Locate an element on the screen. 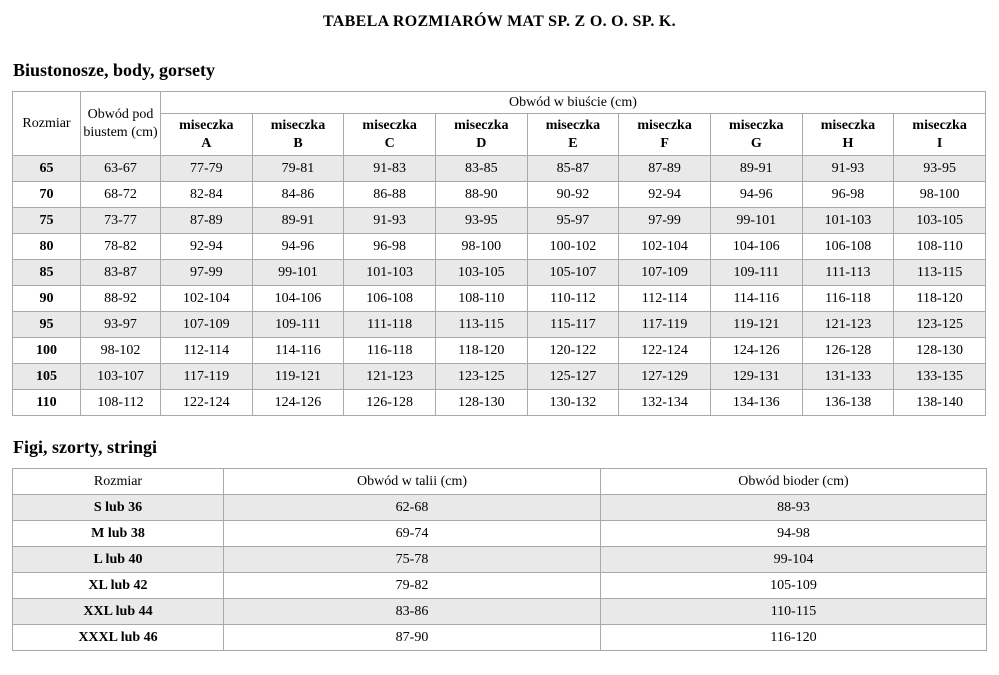 The width and height of the screenshot is (999, 675). cup-g-cell: 94-96 is located at coordinates (756, 194).